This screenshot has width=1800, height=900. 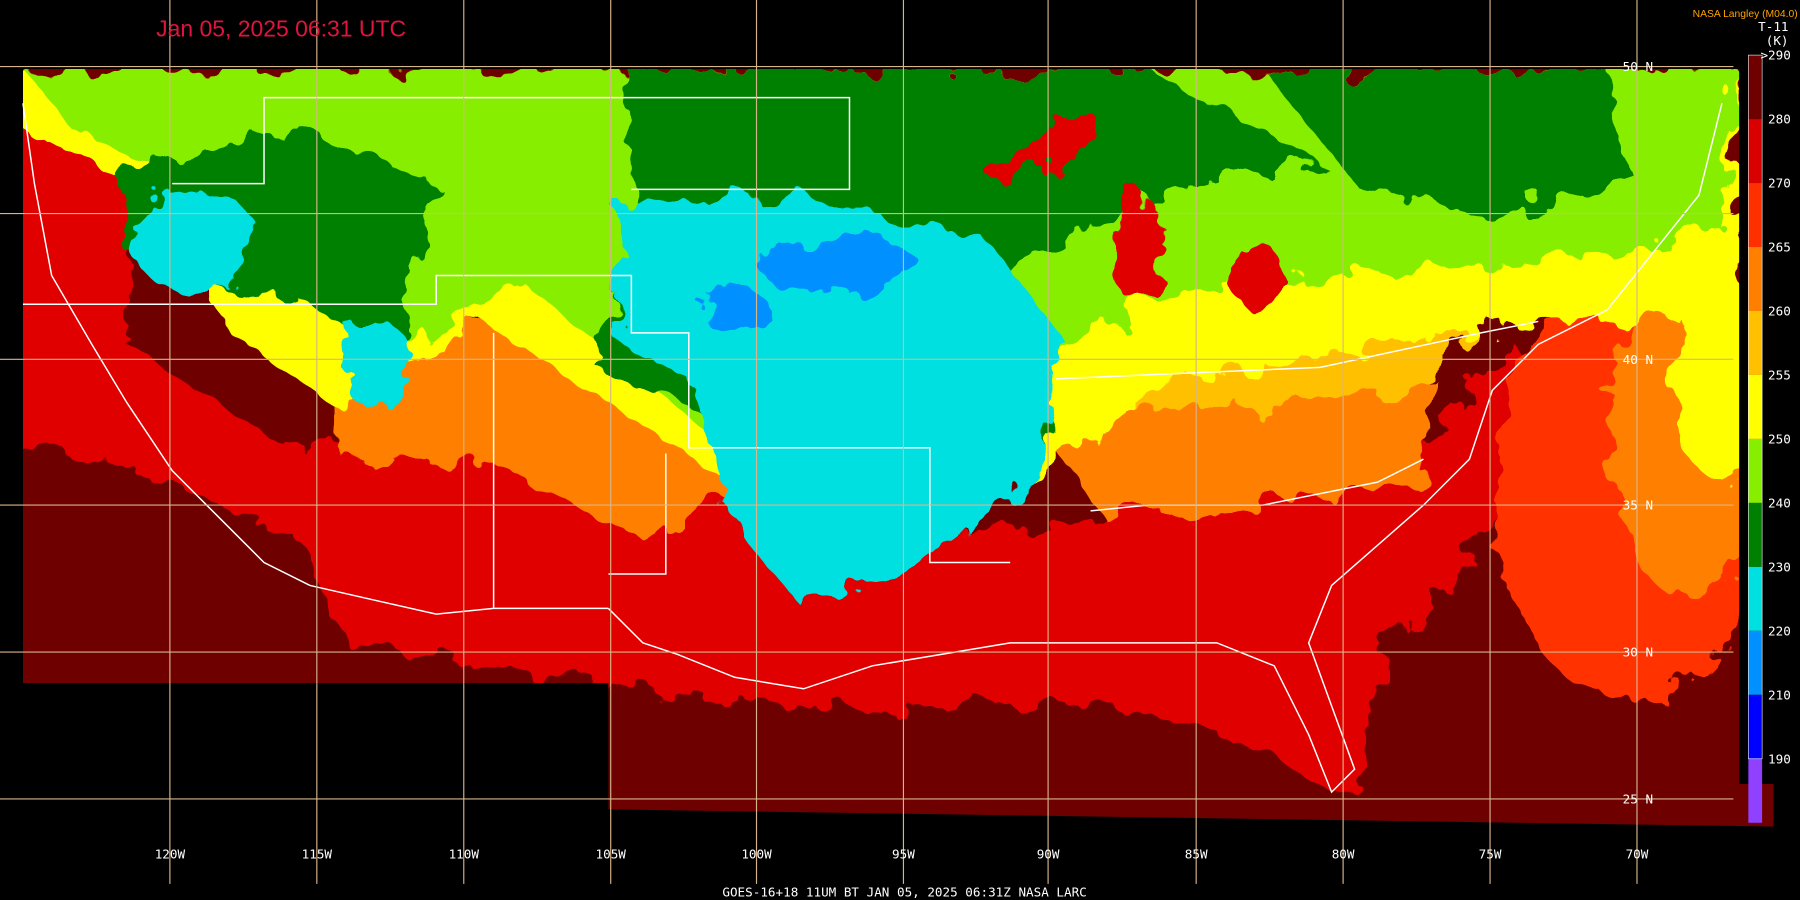 What do you see at coordinates (1638, 652) in the screenshot?
I see `latitude-label: 30 N` at bounding box center [1638, 652].